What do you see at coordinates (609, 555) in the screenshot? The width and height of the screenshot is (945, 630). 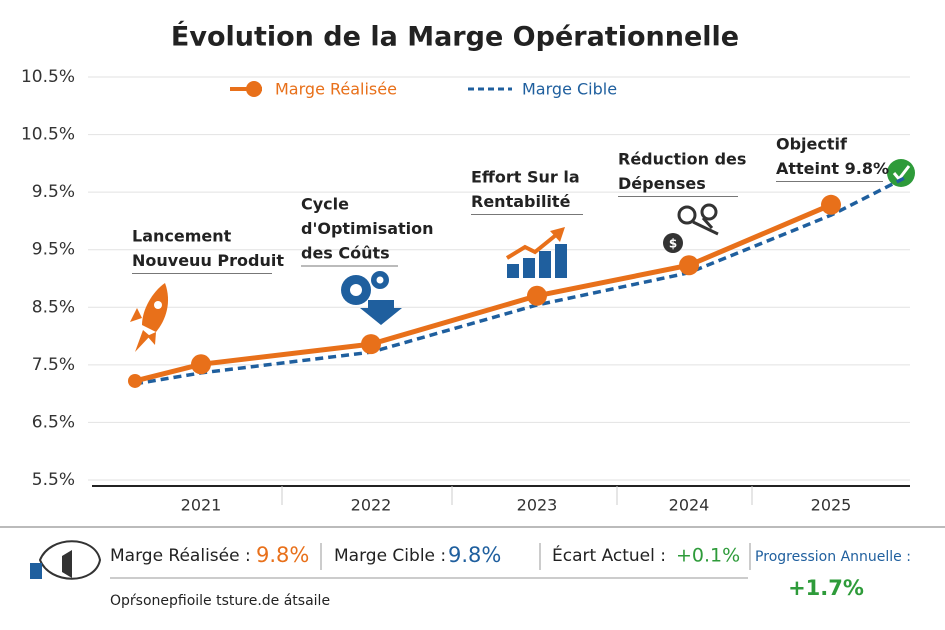 I see `footer-label: Écart Actuel :` at bounding box center [609, 555].